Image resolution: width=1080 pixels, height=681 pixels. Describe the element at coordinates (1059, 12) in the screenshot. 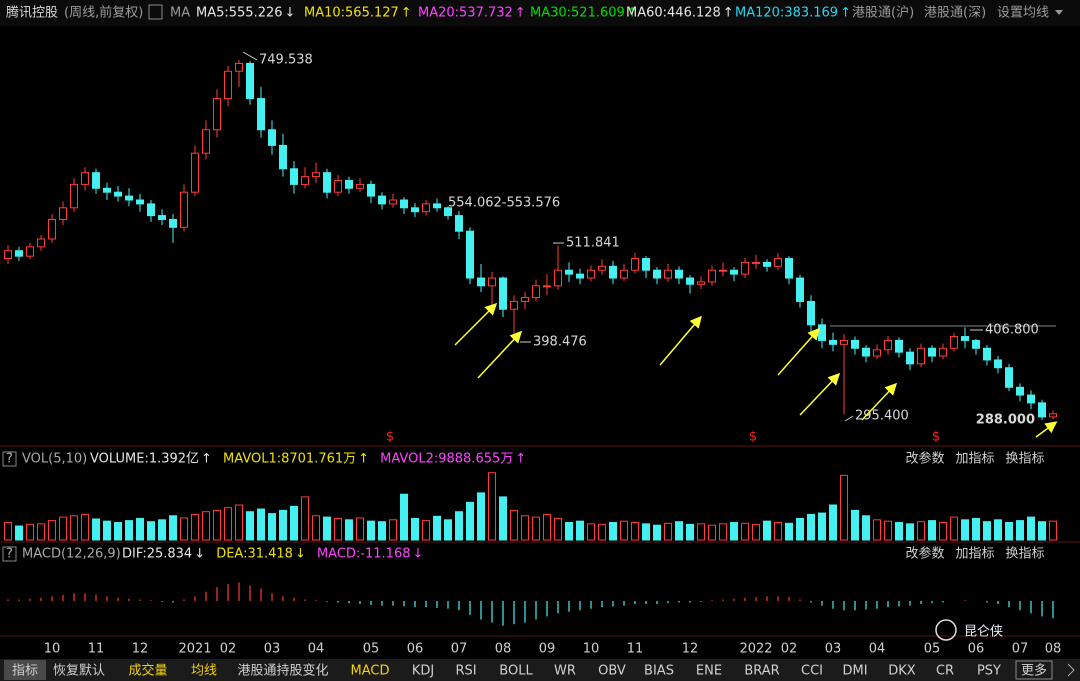

I see `dropdown-caret` at that location.